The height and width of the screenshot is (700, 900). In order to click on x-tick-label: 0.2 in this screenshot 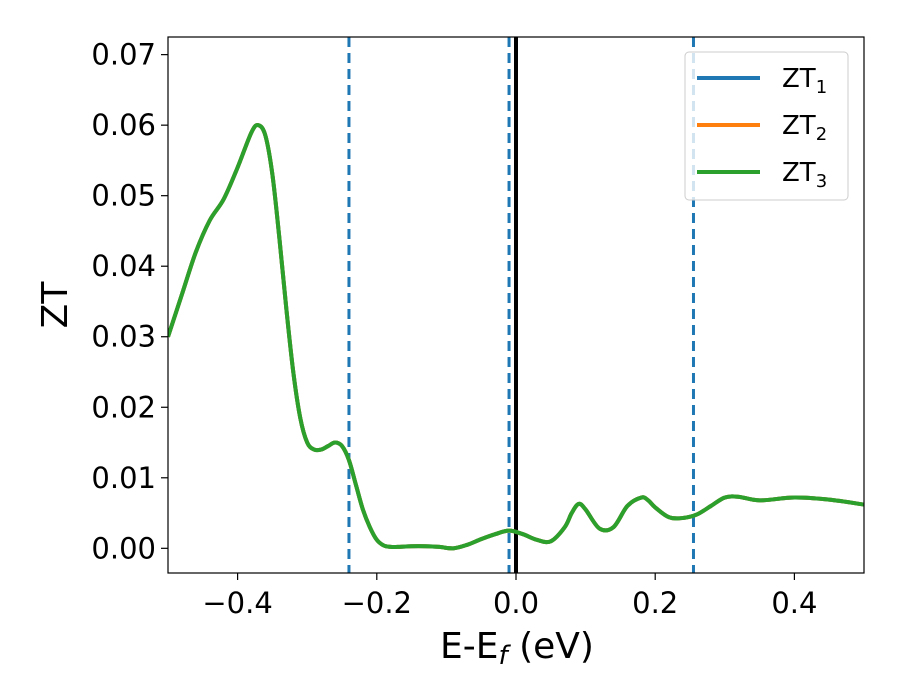, I will do `click(655, 603)`.